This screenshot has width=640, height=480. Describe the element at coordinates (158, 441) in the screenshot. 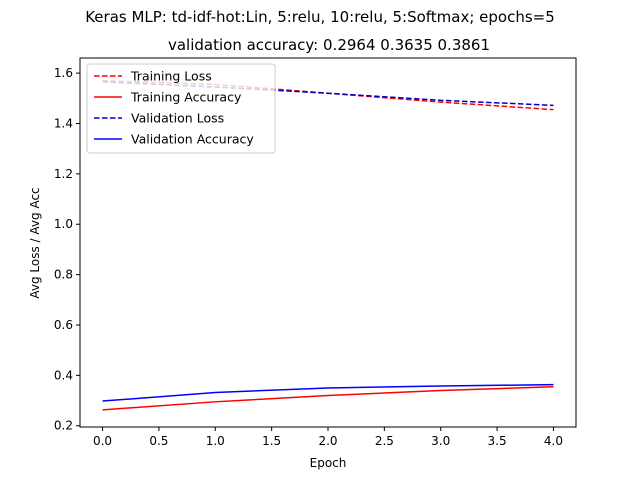

I see `x-tick-label: 0.5` at that location.